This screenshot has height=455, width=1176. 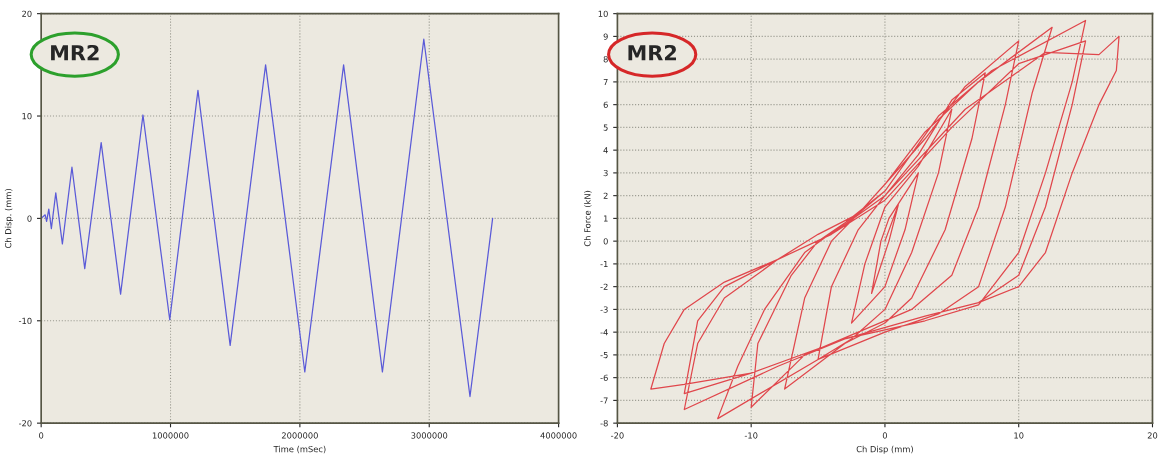 I want to click on y-tick-label: 20, so click(x=27, y=13).